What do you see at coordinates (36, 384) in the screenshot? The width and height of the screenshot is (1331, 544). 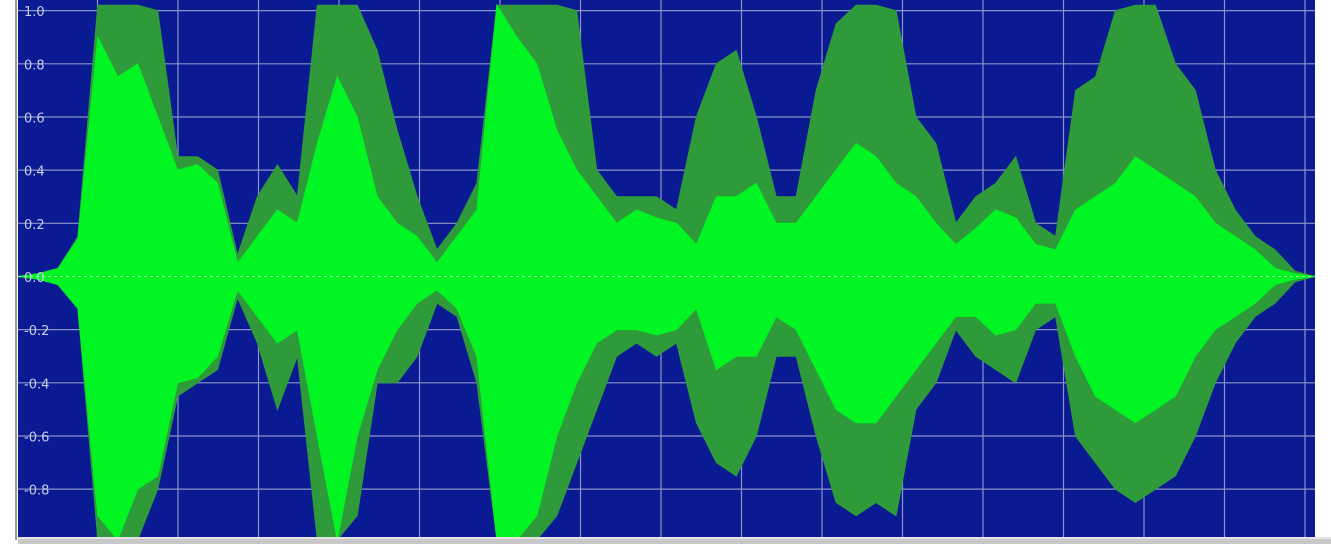 I see `y-tick-label: -0.4` at bounding box center [36, 384].